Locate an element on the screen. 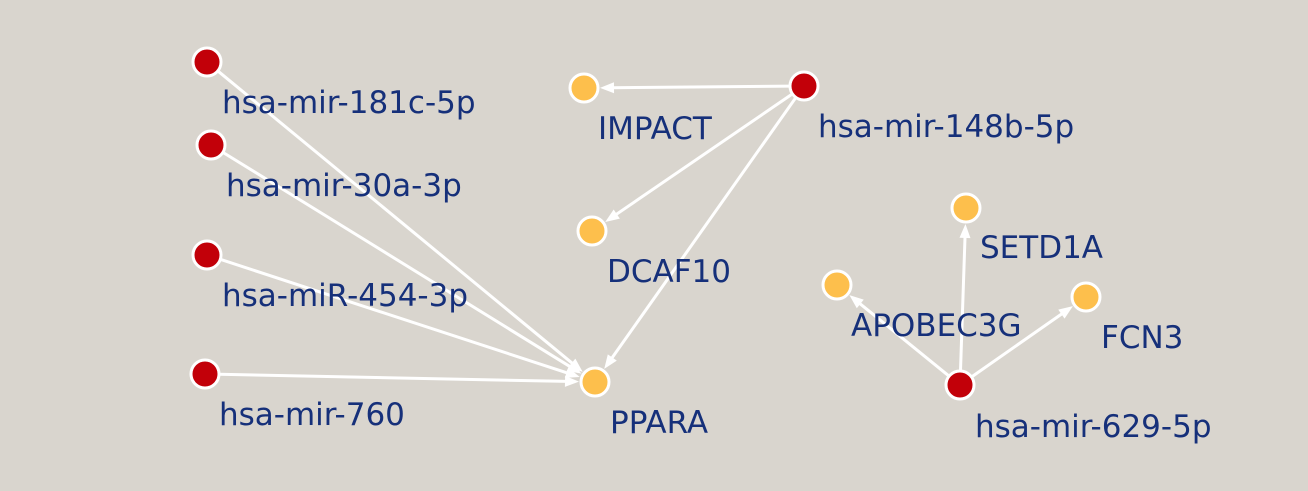 The height and width of the screenshot is (491, 1308). gene-node-fcn3 is located at coordinates (1086, 297).